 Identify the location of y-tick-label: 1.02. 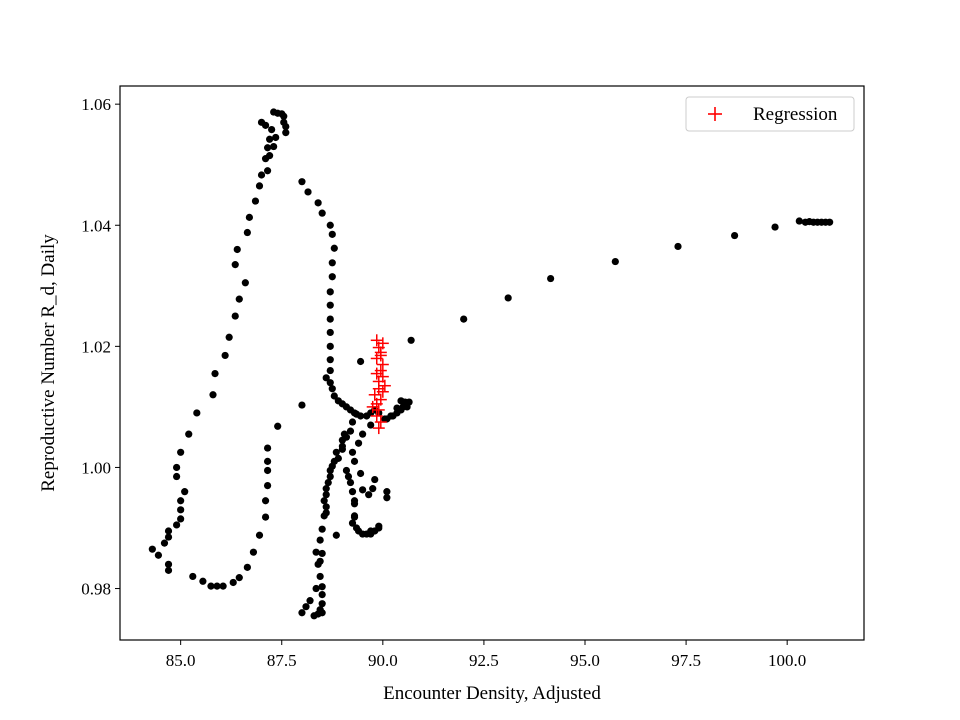
(96, 346).